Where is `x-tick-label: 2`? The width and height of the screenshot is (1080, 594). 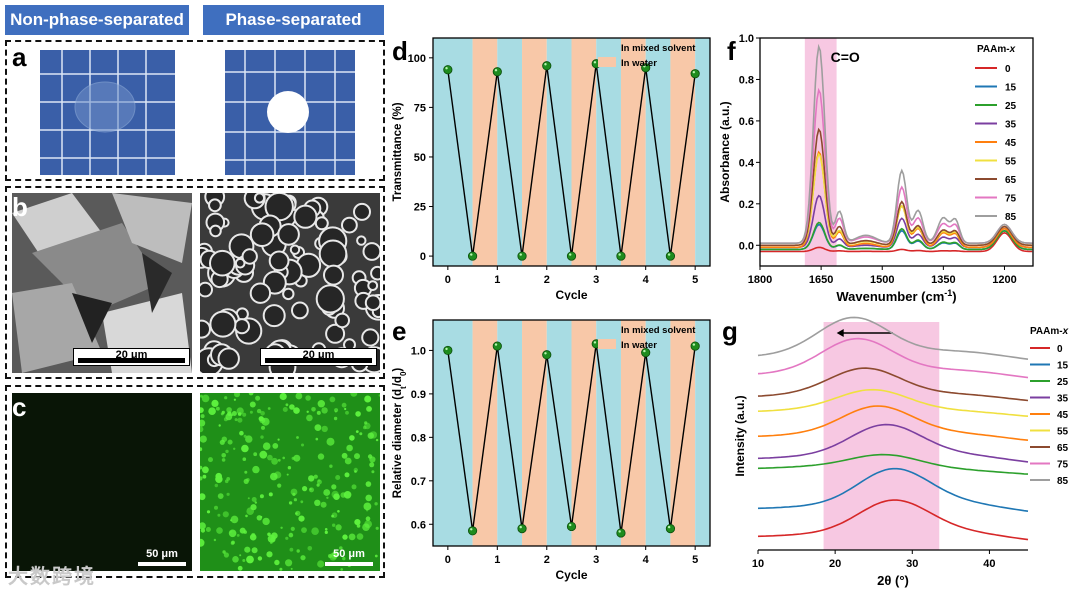
x-tick-label: 2 is located at coordinates (547, 560).